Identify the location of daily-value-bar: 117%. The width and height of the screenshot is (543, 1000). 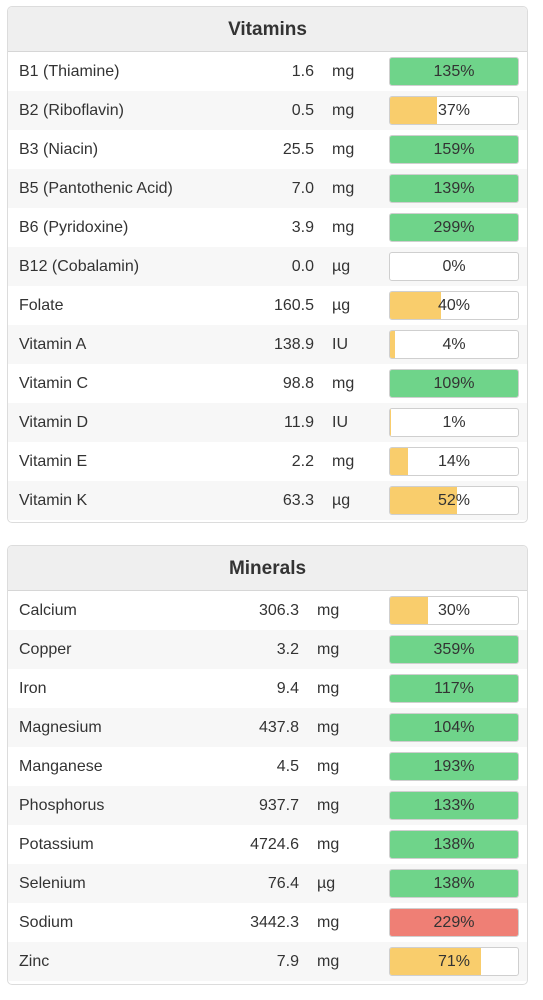
(454, 688).